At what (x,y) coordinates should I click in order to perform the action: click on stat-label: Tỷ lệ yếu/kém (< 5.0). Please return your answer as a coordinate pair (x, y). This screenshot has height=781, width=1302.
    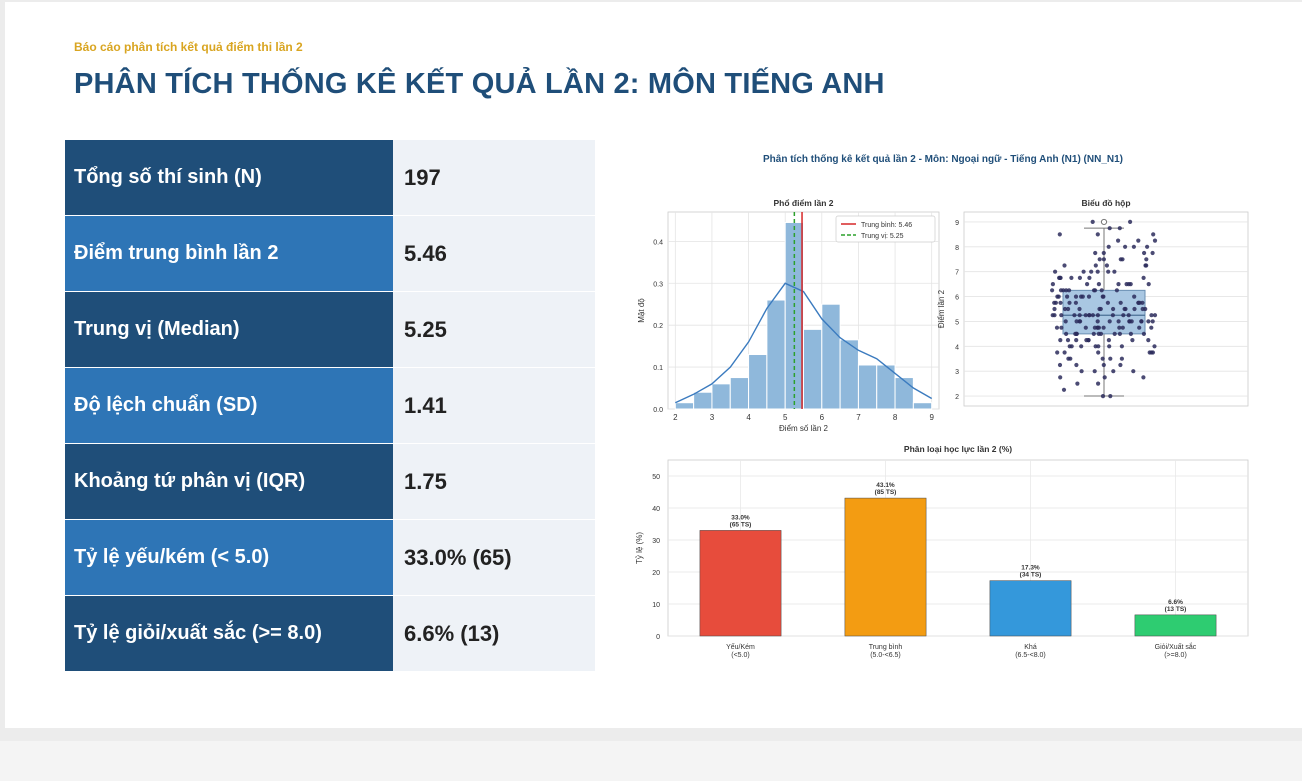
    Looking at the image, I should click on (229, 557).